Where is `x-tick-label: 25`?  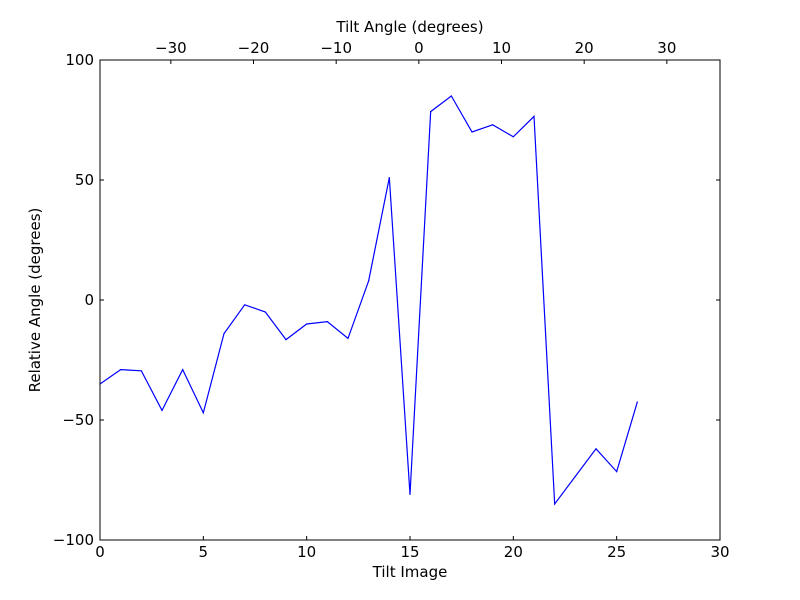 x-tick-label: 25 is located at coordinates (616, 552).